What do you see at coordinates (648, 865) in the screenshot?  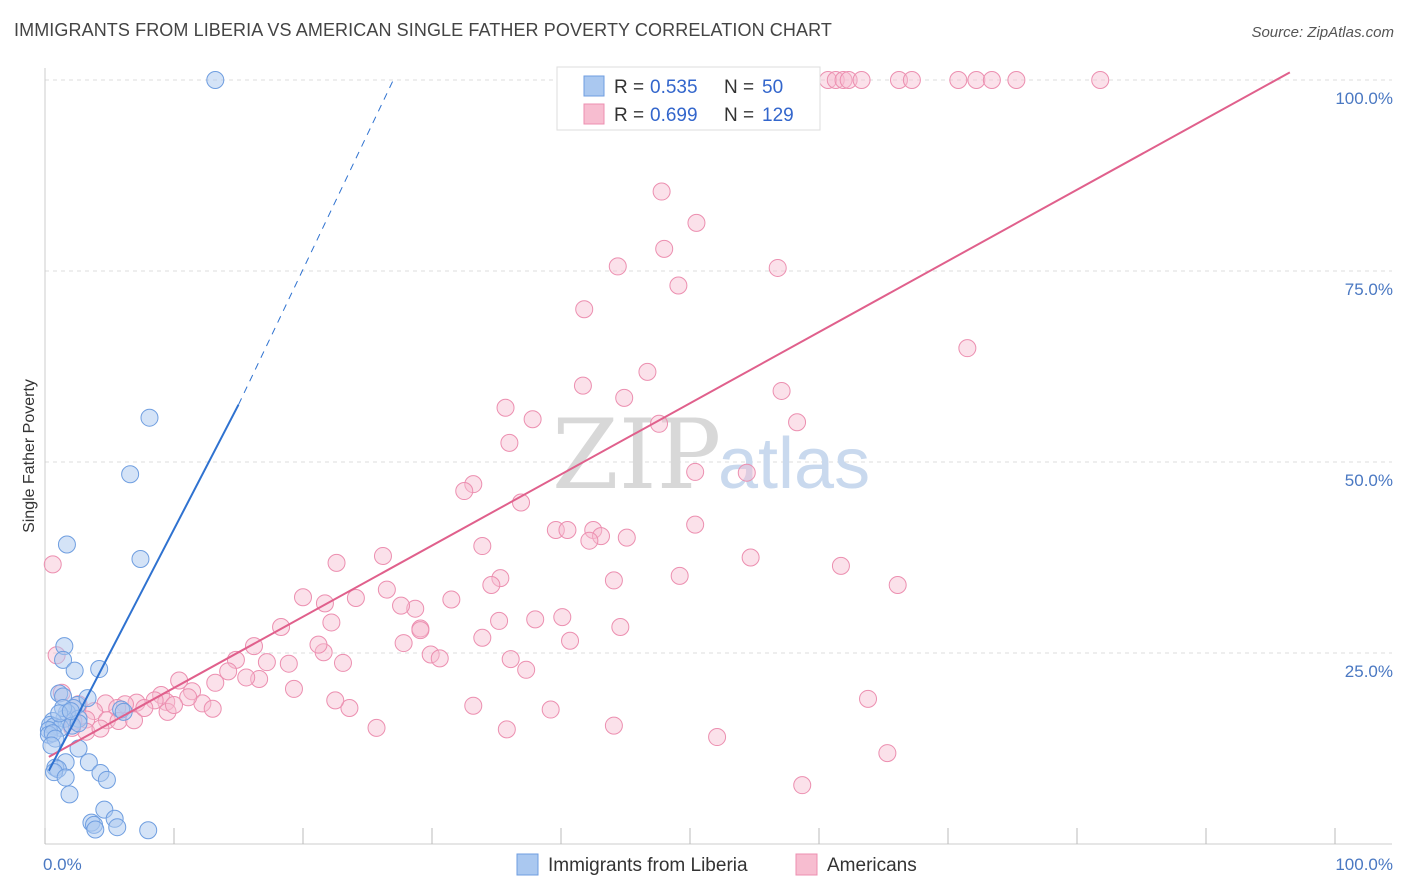 I see `liberia-bottom-label: Immigrants from Liberia` at bounding box center [648, 865].